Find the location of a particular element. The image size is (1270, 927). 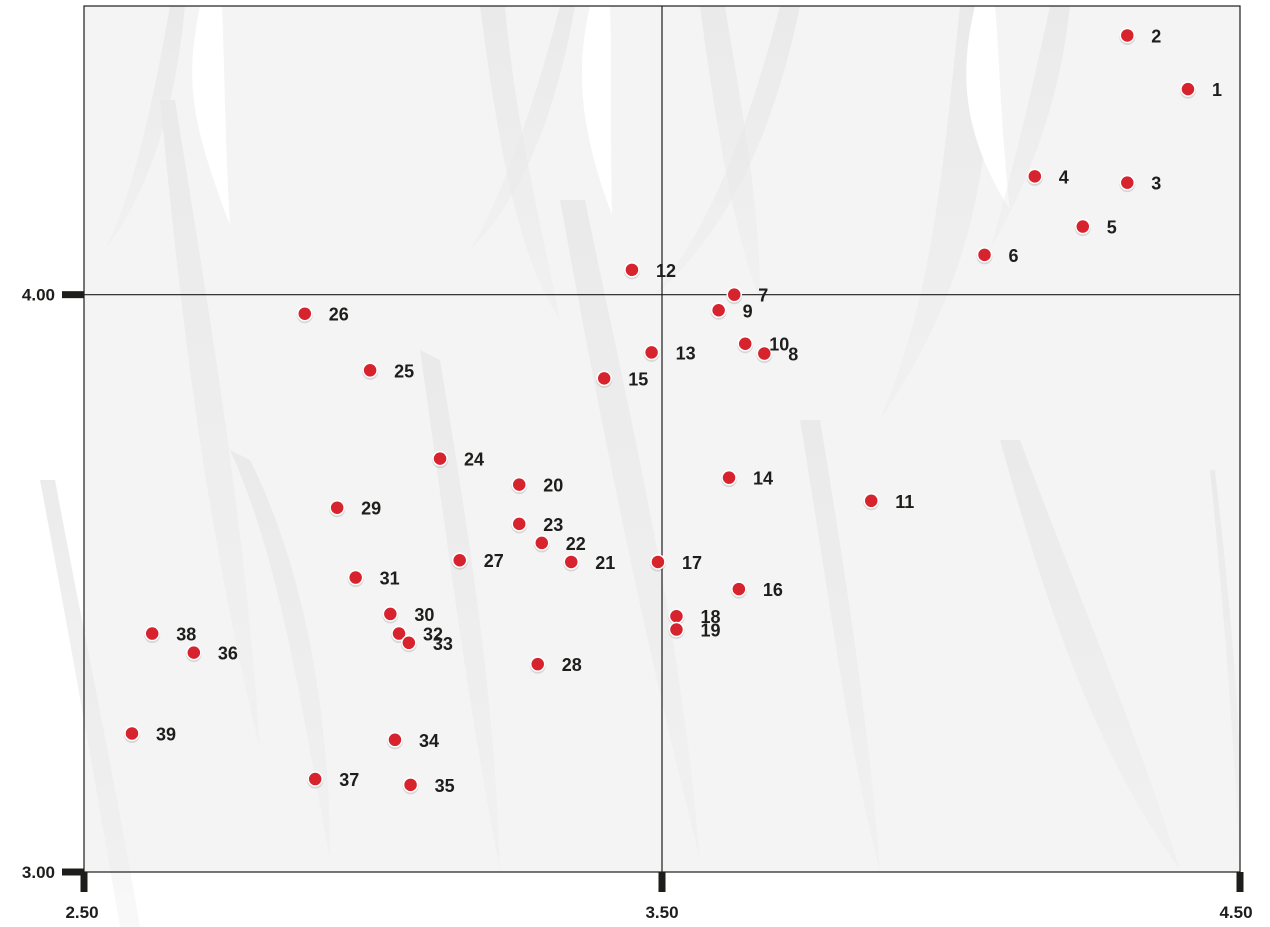

data-point-label-20: 20 is located at coordinates (553, 486).